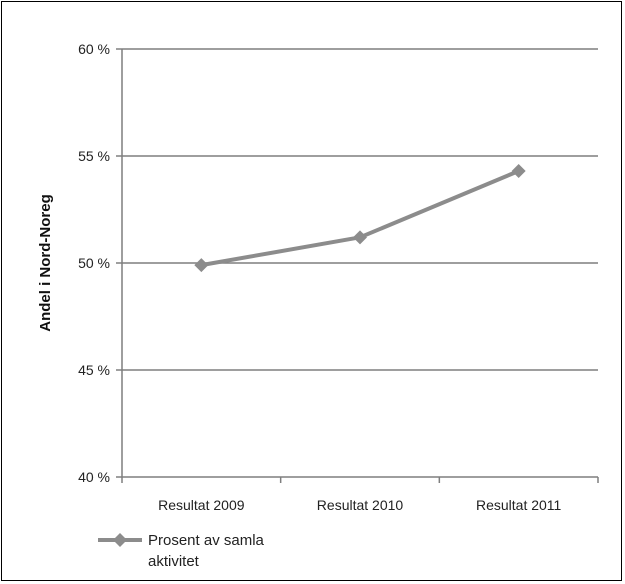 This screenshot has width=625, height=584. I want to click on y-tick-label: 55 %, so click(94, 156).